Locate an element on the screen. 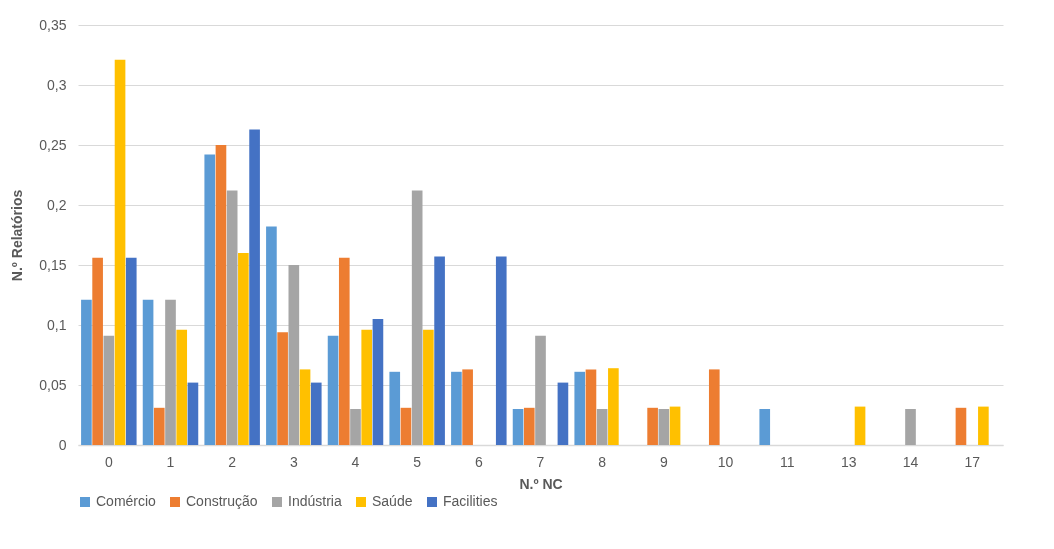  y-tick-label: 0,25 is located at coordinates (53, 144).